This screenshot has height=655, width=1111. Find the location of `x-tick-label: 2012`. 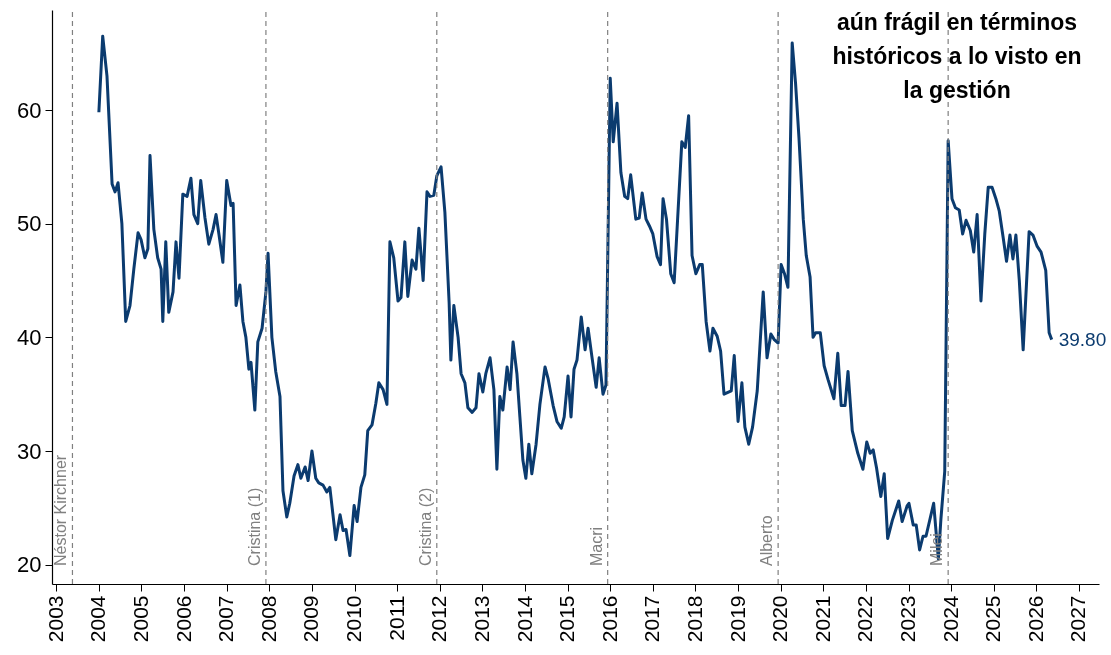

x-tick-label: 2012 is located at coordinates (439, 619).